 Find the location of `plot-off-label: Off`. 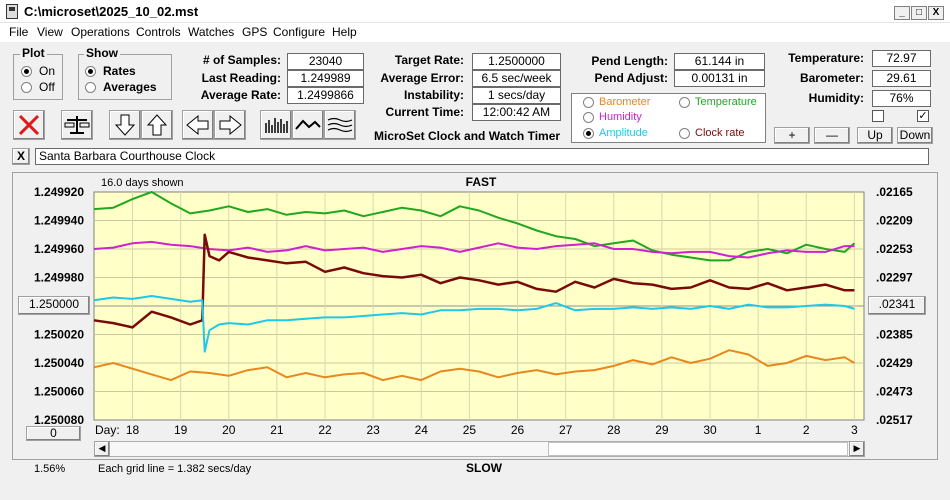

plot-off-label: Off is located at coordinates (47, 87).